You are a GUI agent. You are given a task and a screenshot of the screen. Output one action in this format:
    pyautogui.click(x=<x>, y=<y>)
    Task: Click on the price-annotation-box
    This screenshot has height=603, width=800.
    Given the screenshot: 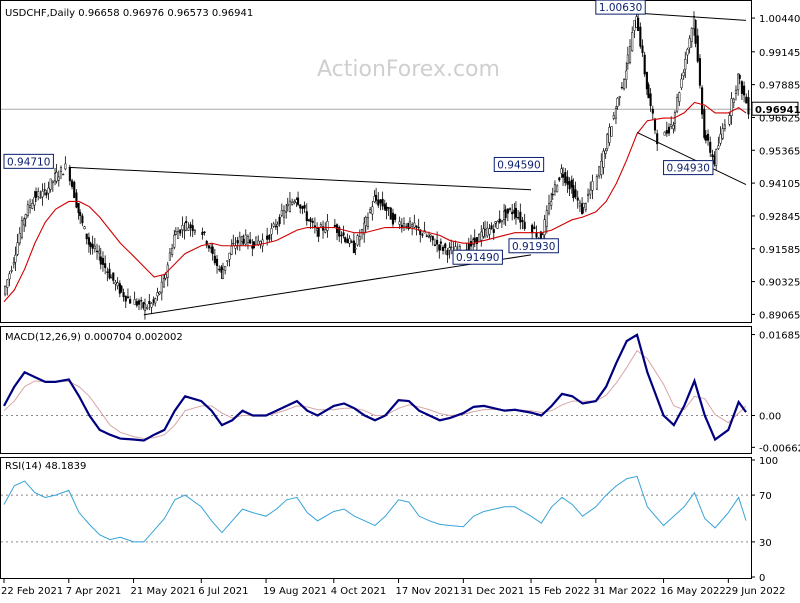 What is the action you would take?
    pyautogui.click(x=620, y=7)
    